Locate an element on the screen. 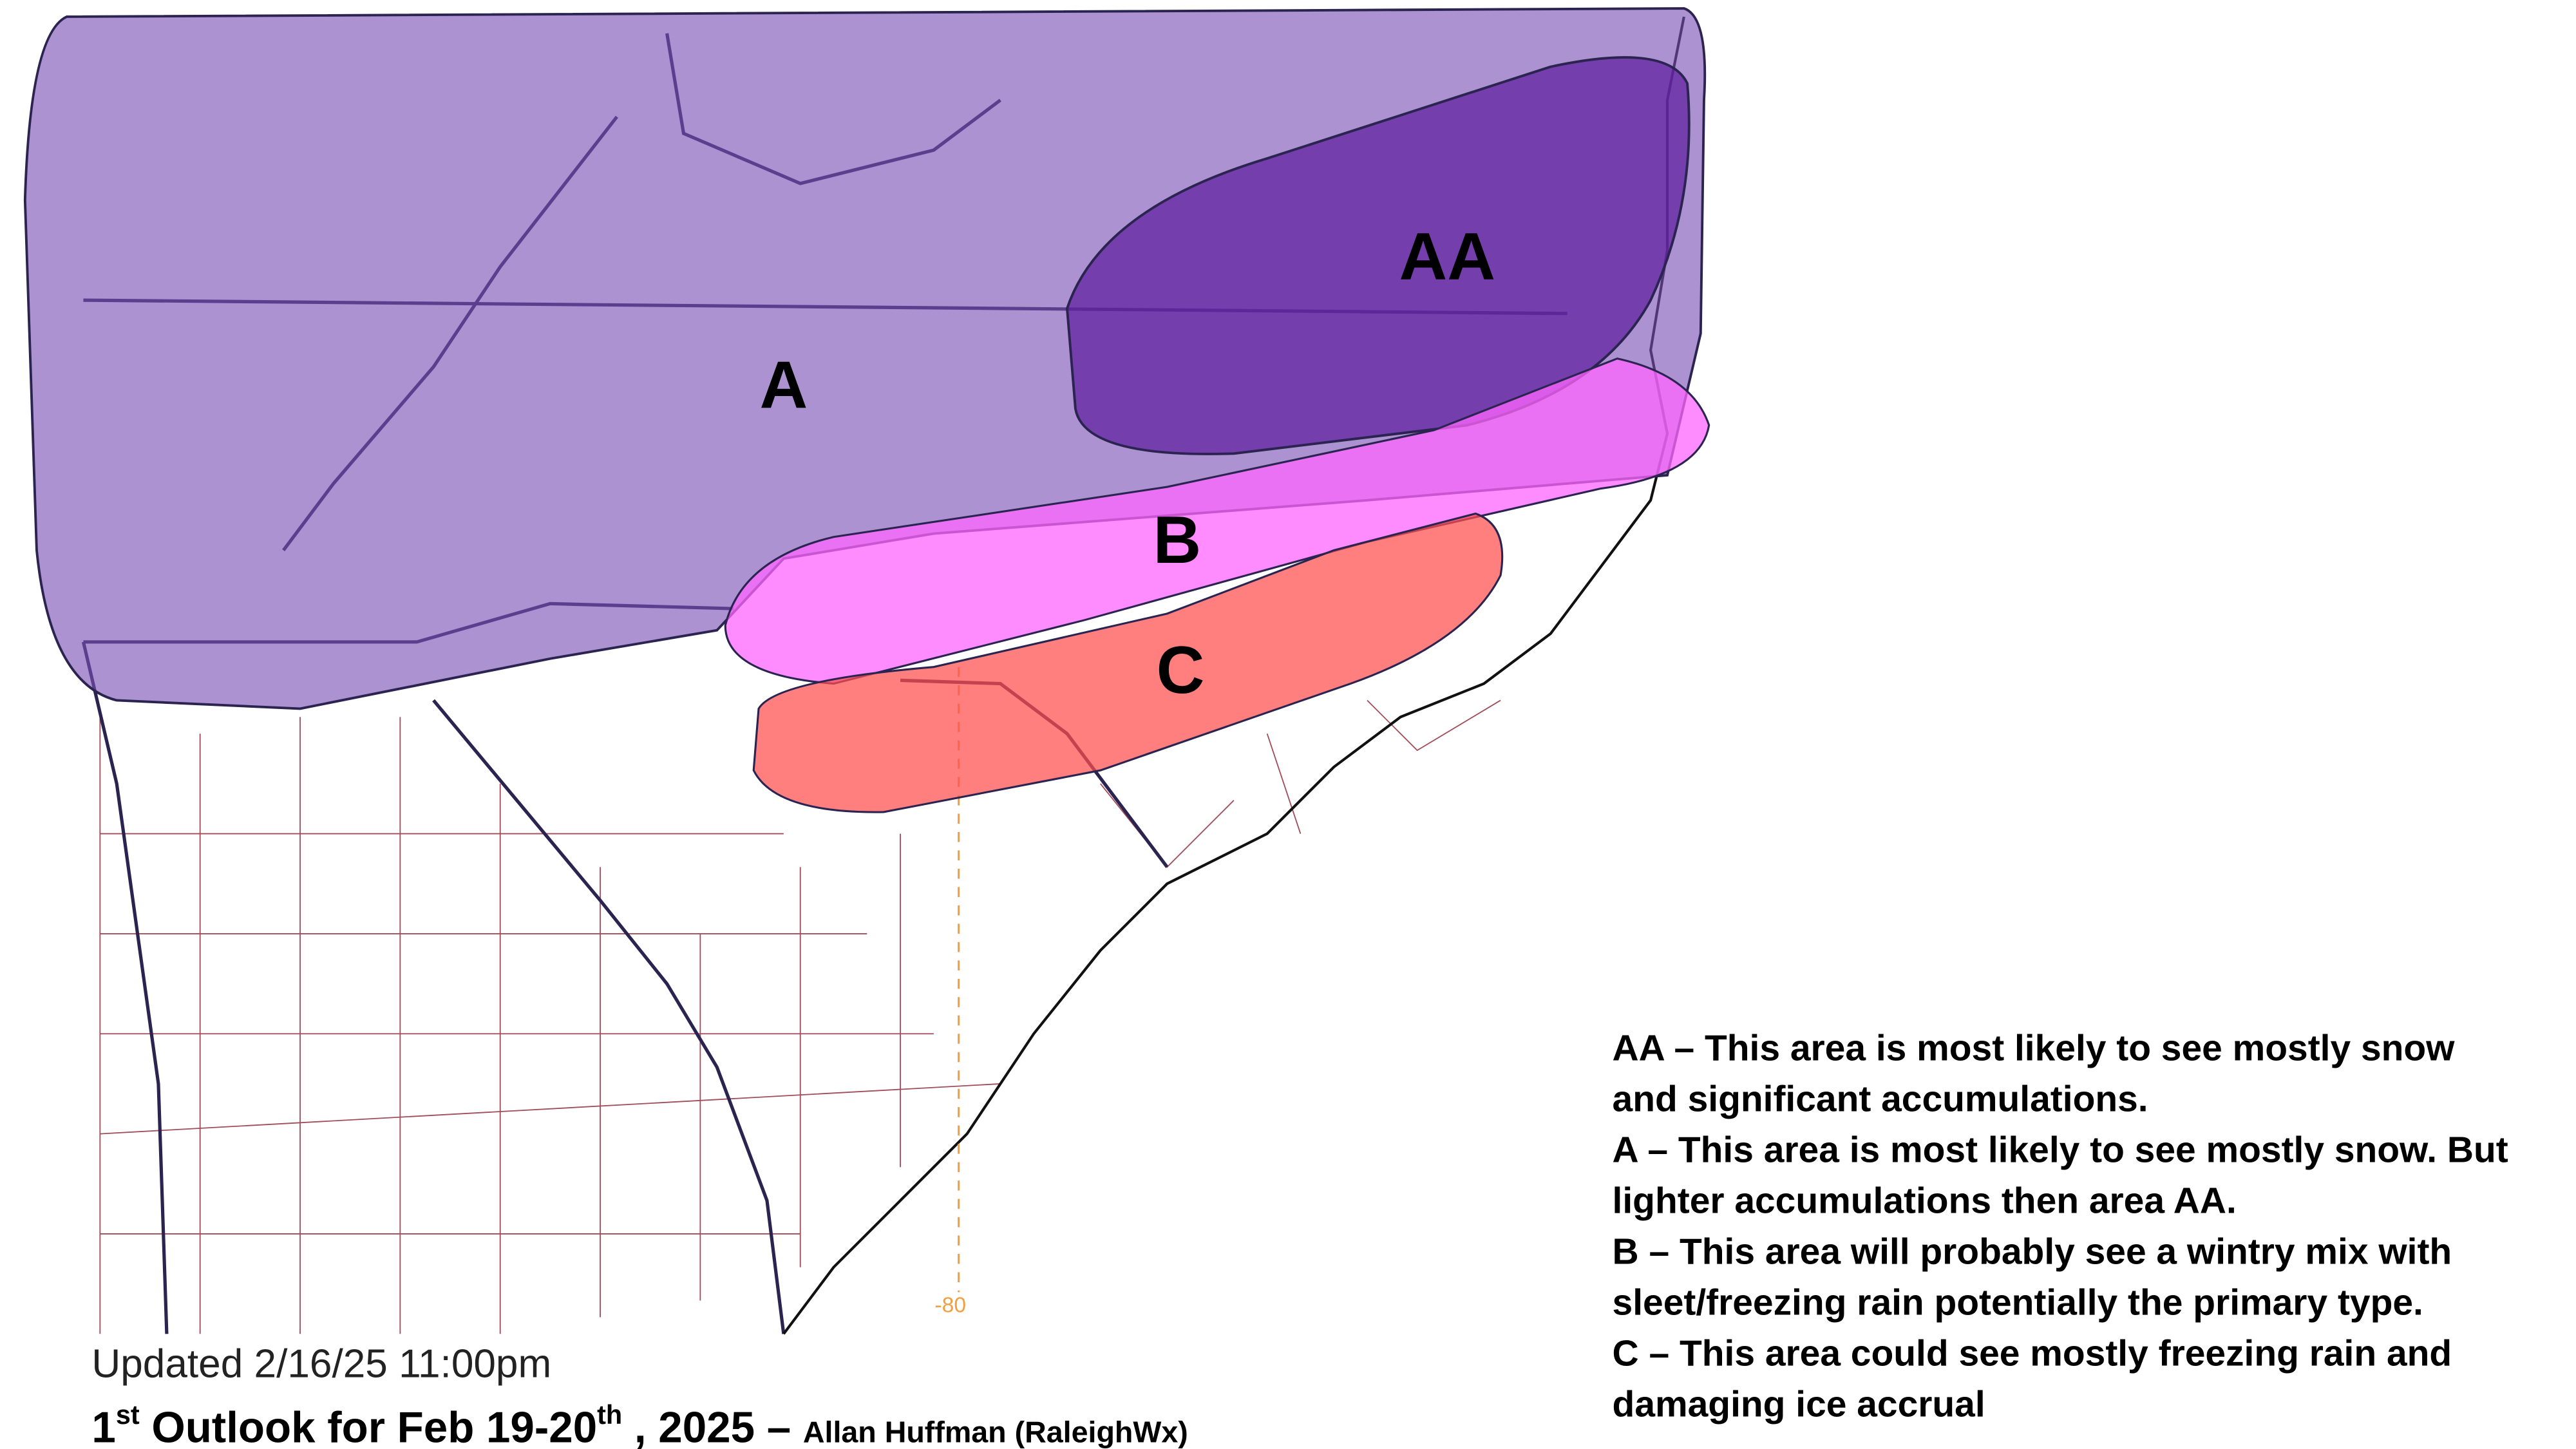 The width and height of the screenshot is (2576, 1449). zone-label: A is located at coordinates (783, 384).